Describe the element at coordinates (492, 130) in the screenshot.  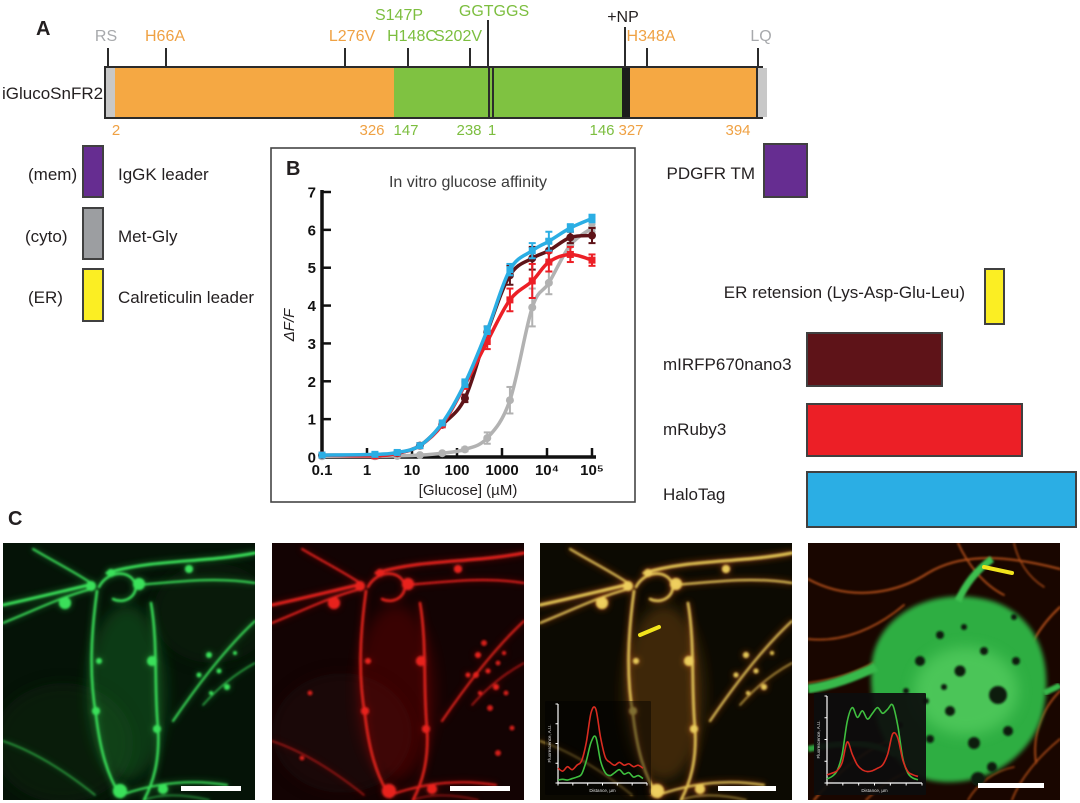
I see `residue-1: 1` at that location.